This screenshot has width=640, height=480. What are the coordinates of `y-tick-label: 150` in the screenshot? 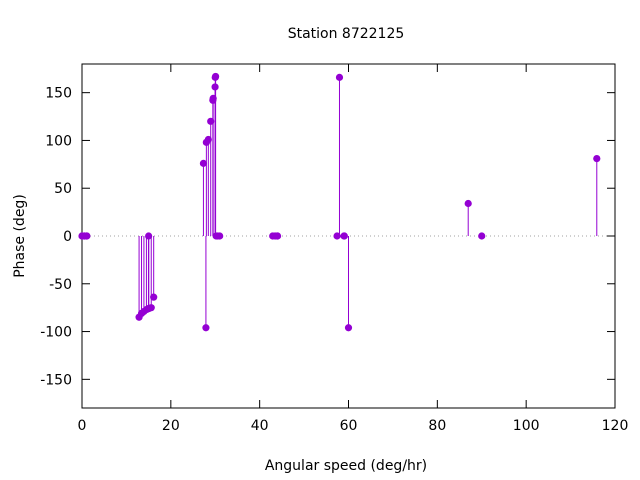 It's located at (58, 94).